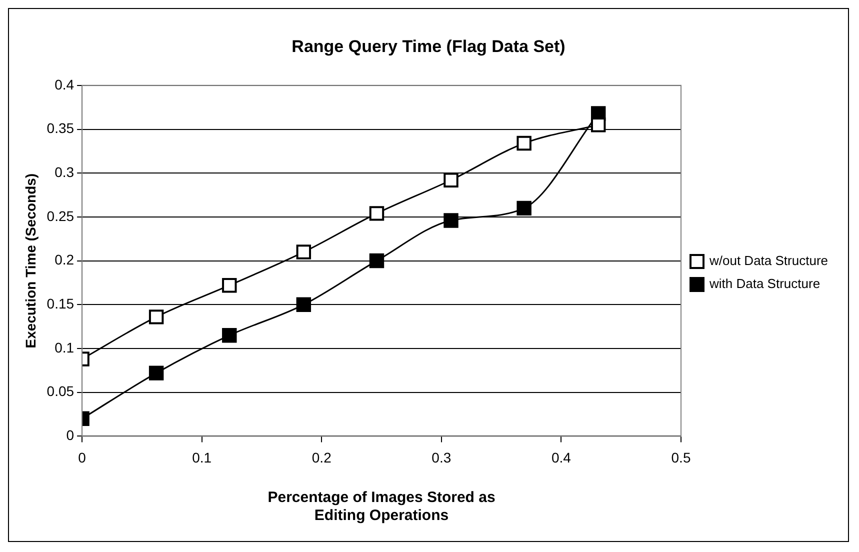 The height and width of the screenshot is (552, 859). Describe the element at coordinates (64, 260) in the screenshot. I see `y-tick-label: 0.2` at that location.